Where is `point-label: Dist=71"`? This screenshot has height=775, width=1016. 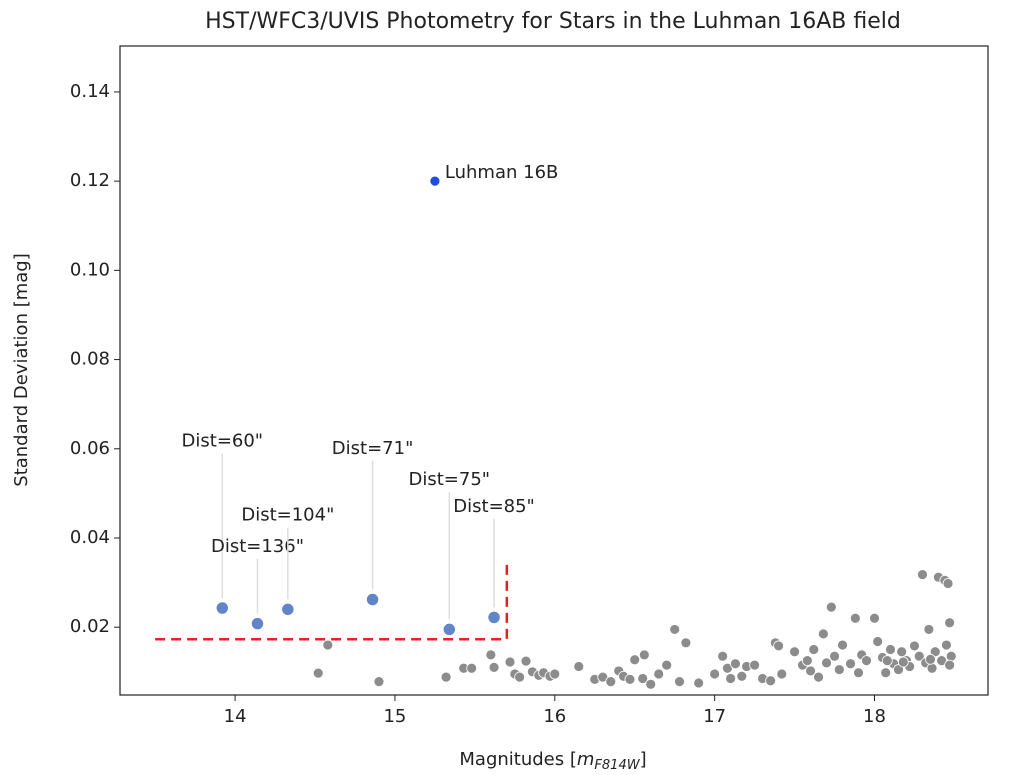
point-label: Dist=71" is located at coordinates (373, 448).